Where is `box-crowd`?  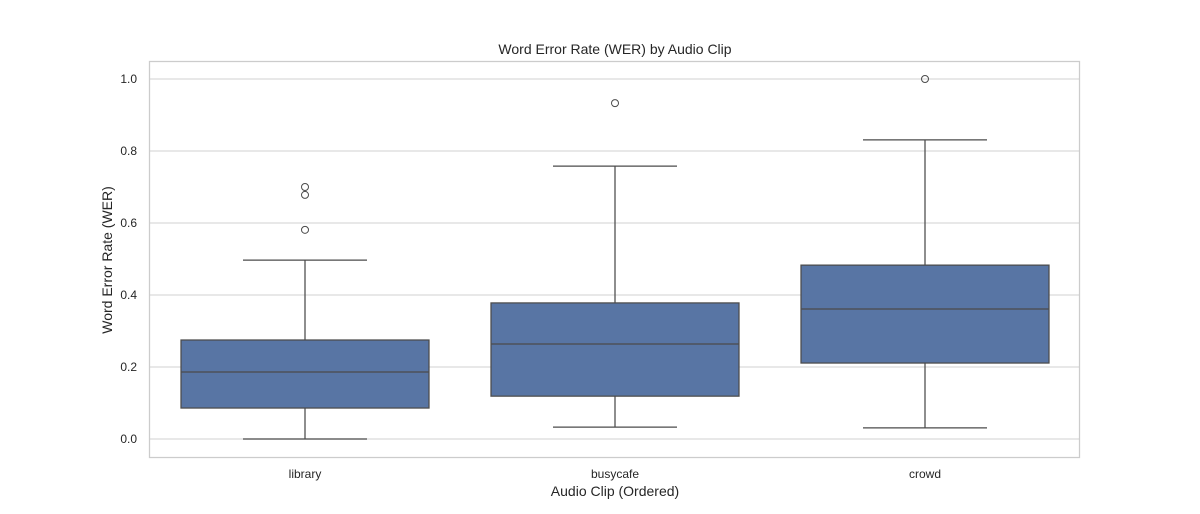
box-crowd is located at coordinates (925, 252).